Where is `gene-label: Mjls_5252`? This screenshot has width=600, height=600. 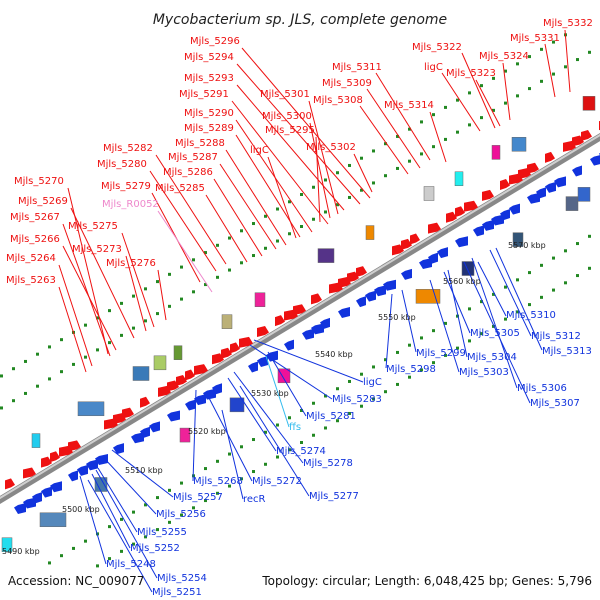 gene-label: Mjls_5252 is located at coordinates (155, 548).